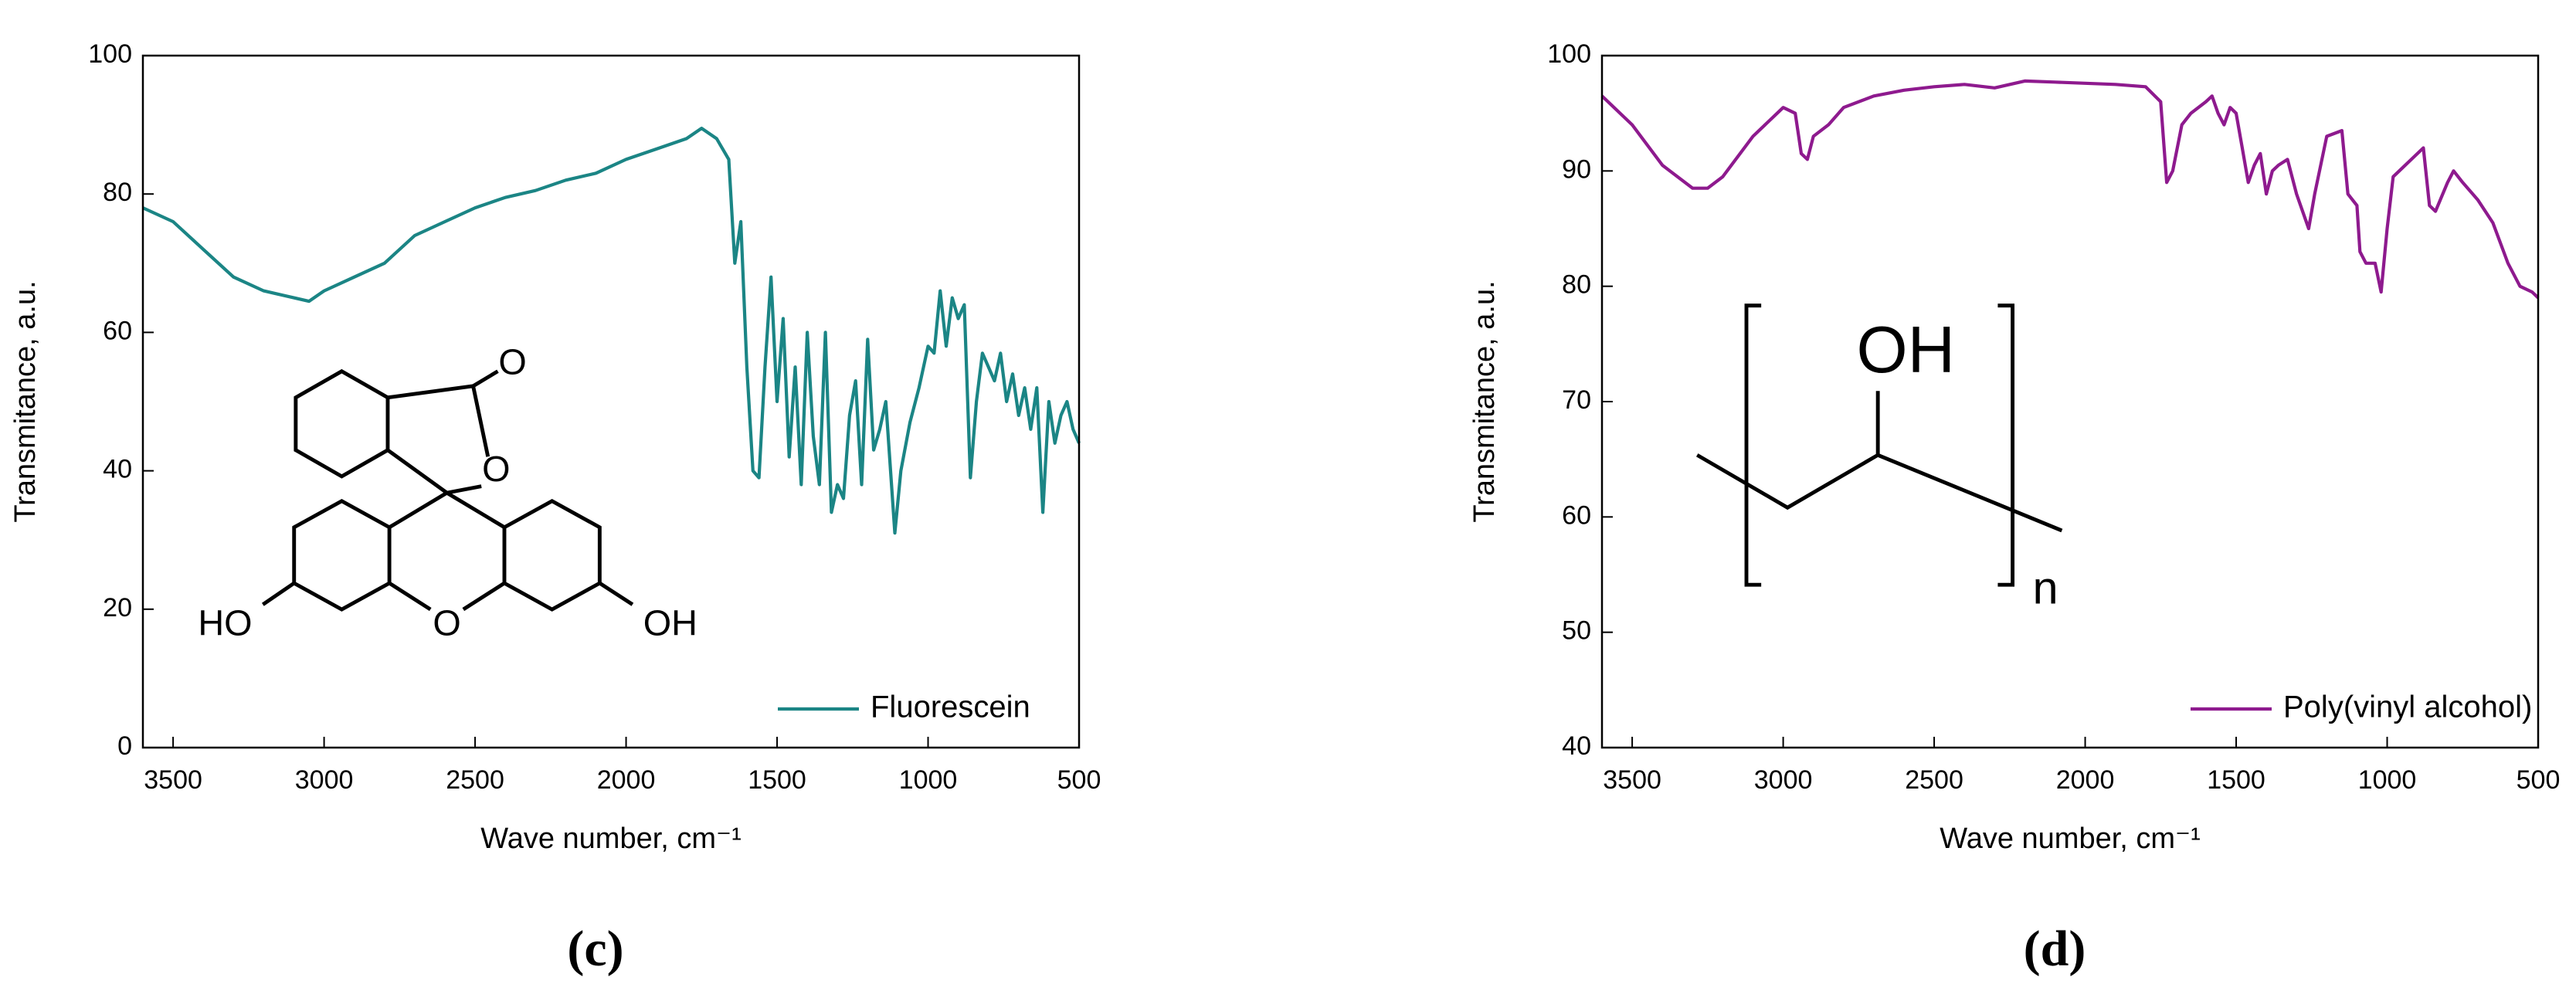 The height and width of the screenshot is (1004, 2576). What do you see at coordinates (1576, 631) in the screenshot?
I see `y-tick-label: 50` at bounding box center [1576, 631].